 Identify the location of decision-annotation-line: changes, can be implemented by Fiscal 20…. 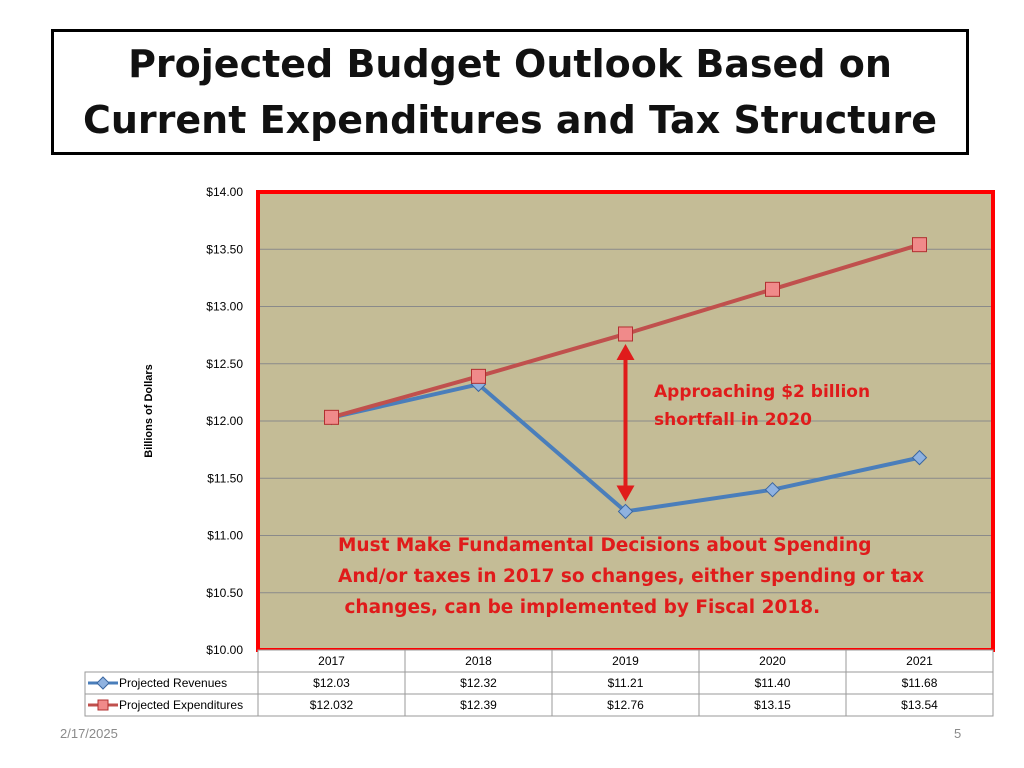
(579, 607).